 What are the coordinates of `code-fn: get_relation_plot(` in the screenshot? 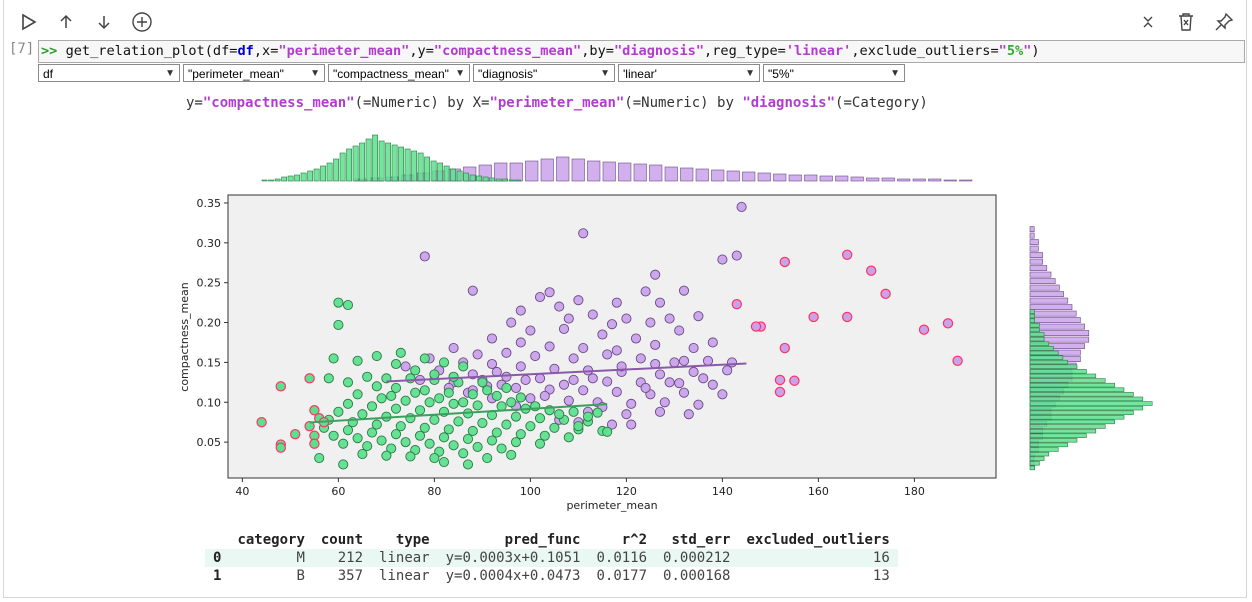 It's located at (139, 51).